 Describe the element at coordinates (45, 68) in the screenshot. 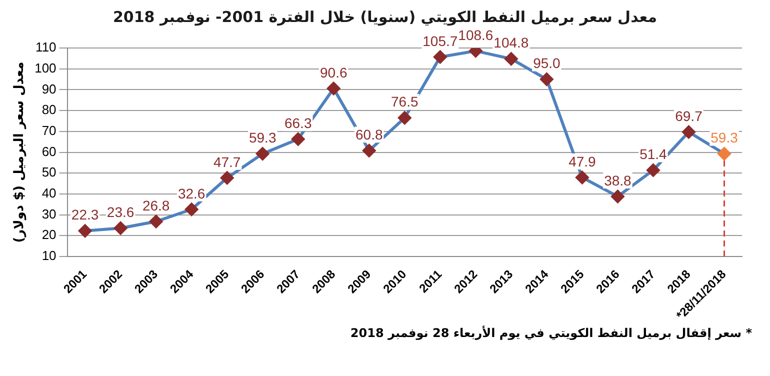

I see `y-tick-label: 100` at that location.